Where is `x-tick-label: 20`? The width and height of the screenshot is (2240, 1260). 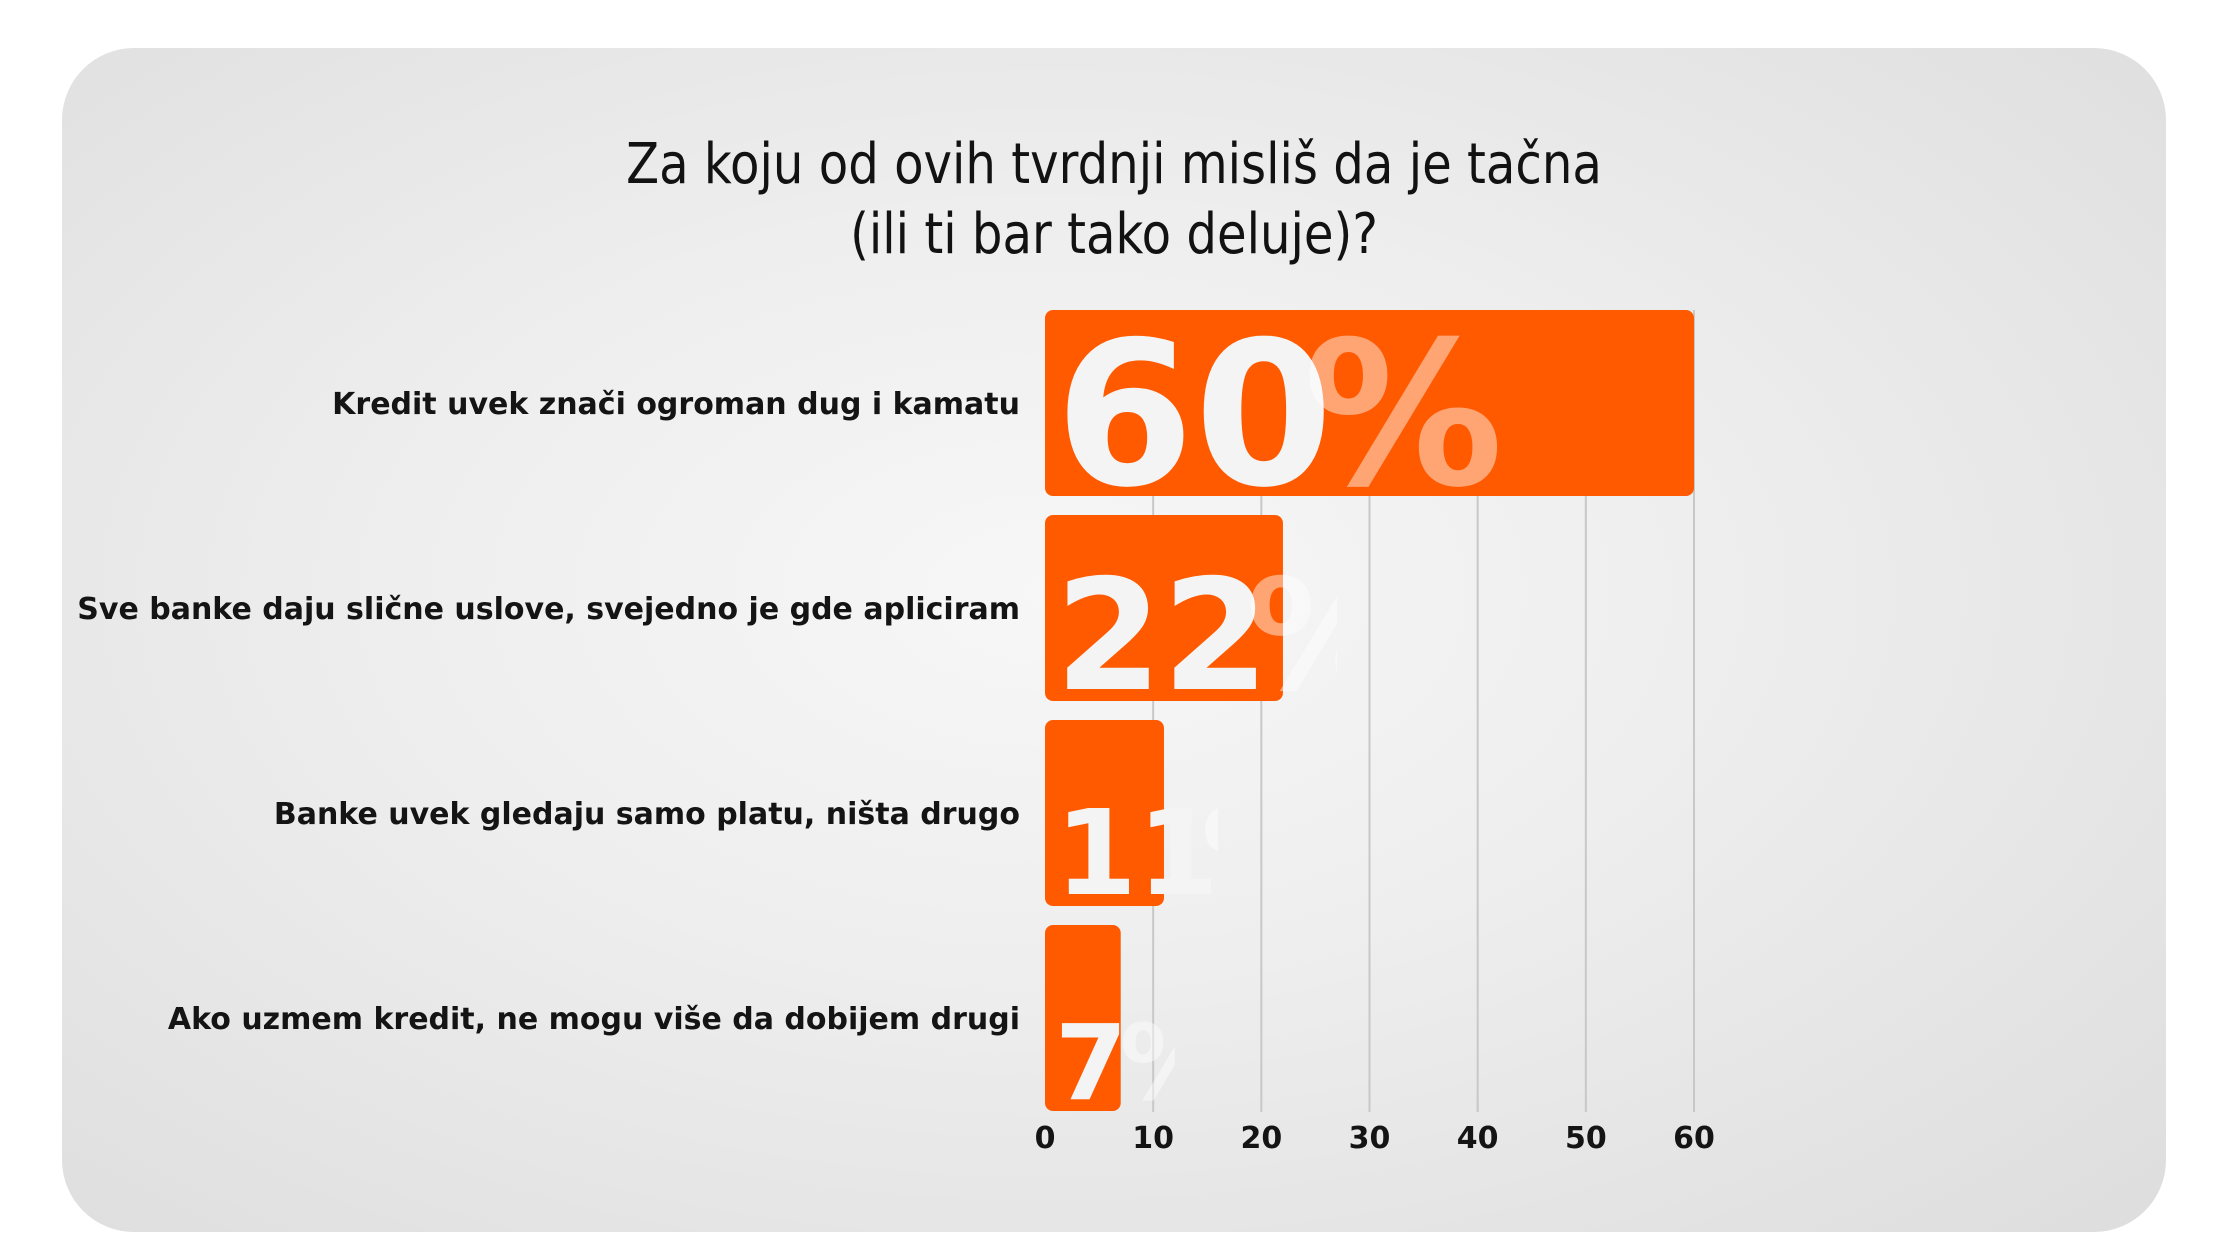
x-tick-label: 20 is located at coordinates (1261, 1138).